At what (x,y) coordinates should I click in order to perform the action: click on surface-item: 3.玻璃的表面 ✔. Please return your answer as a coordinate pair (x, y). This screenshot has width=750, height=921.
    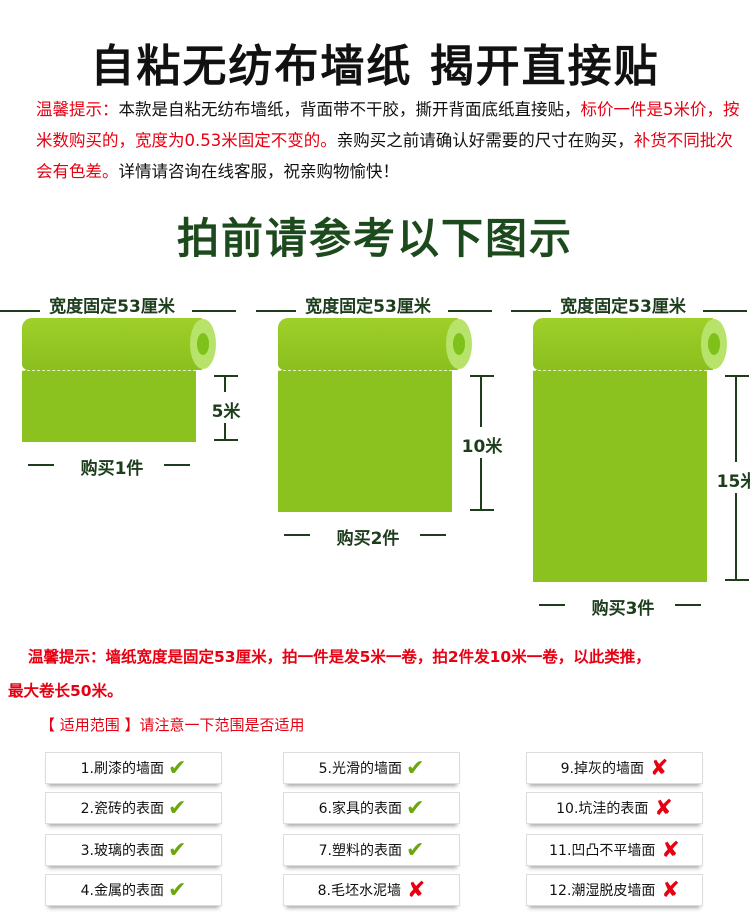
    Looking at the image, I should click on (133, 850).